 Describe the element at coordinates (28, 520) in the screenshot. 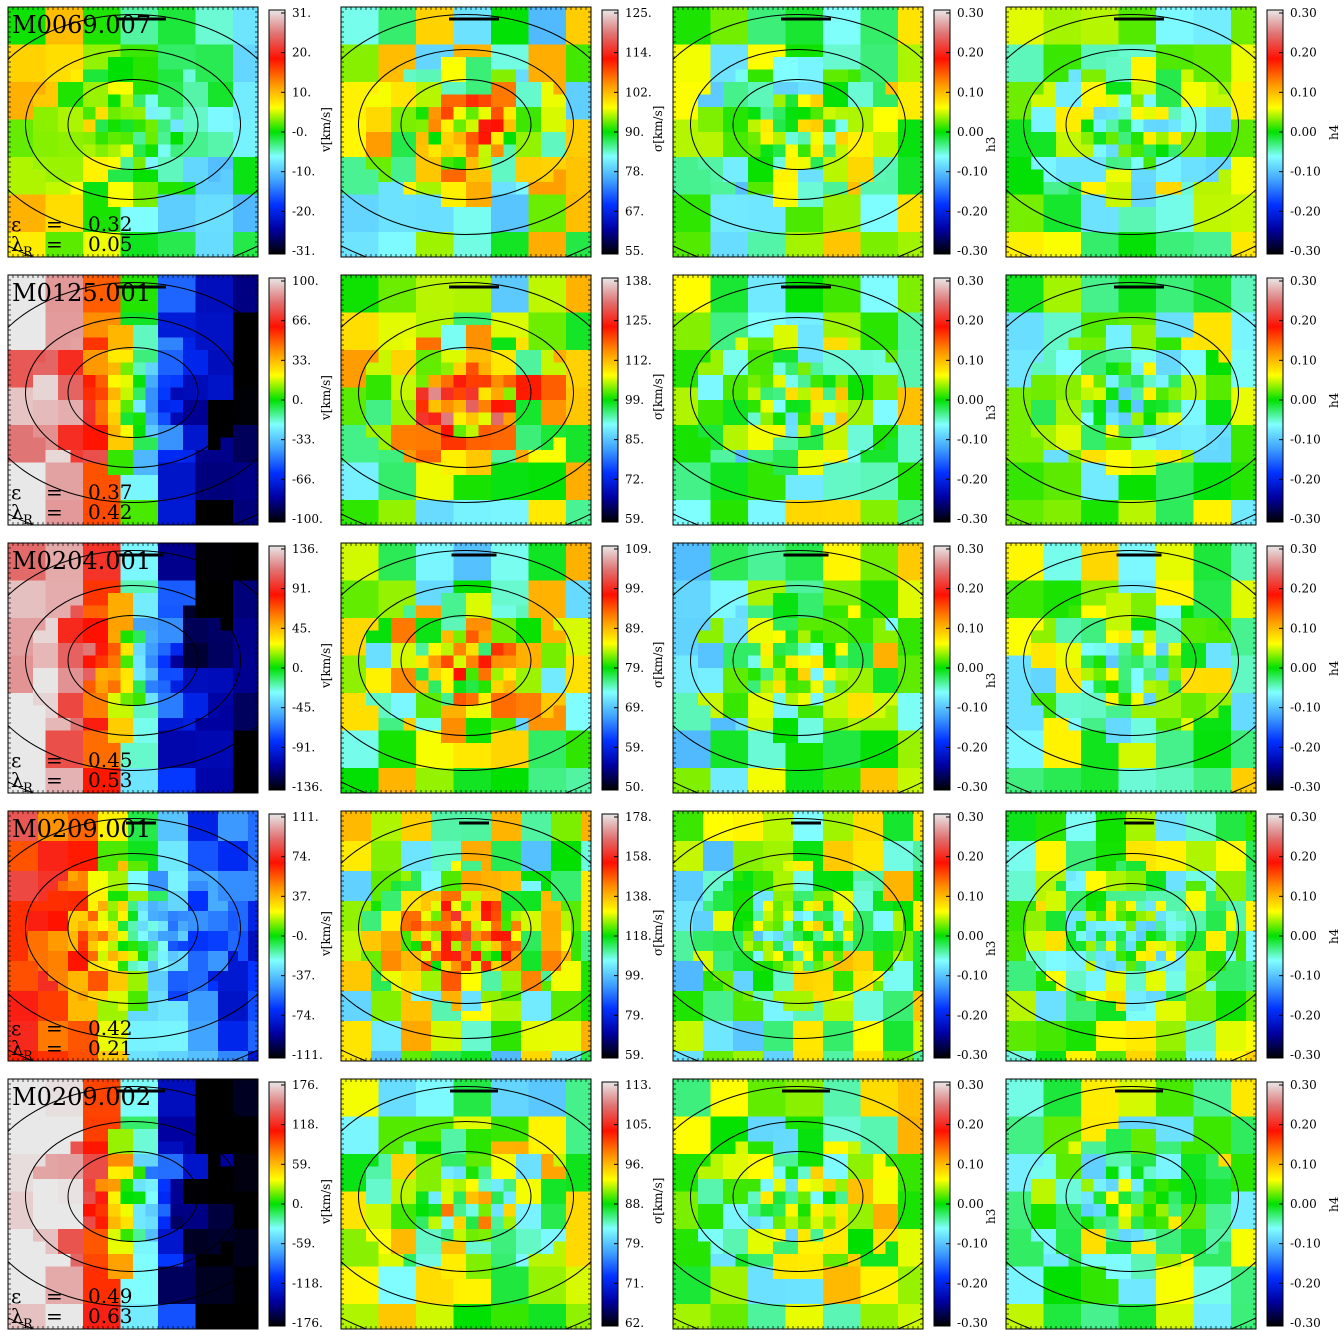

I see `lambda-subscript: R` at that location.